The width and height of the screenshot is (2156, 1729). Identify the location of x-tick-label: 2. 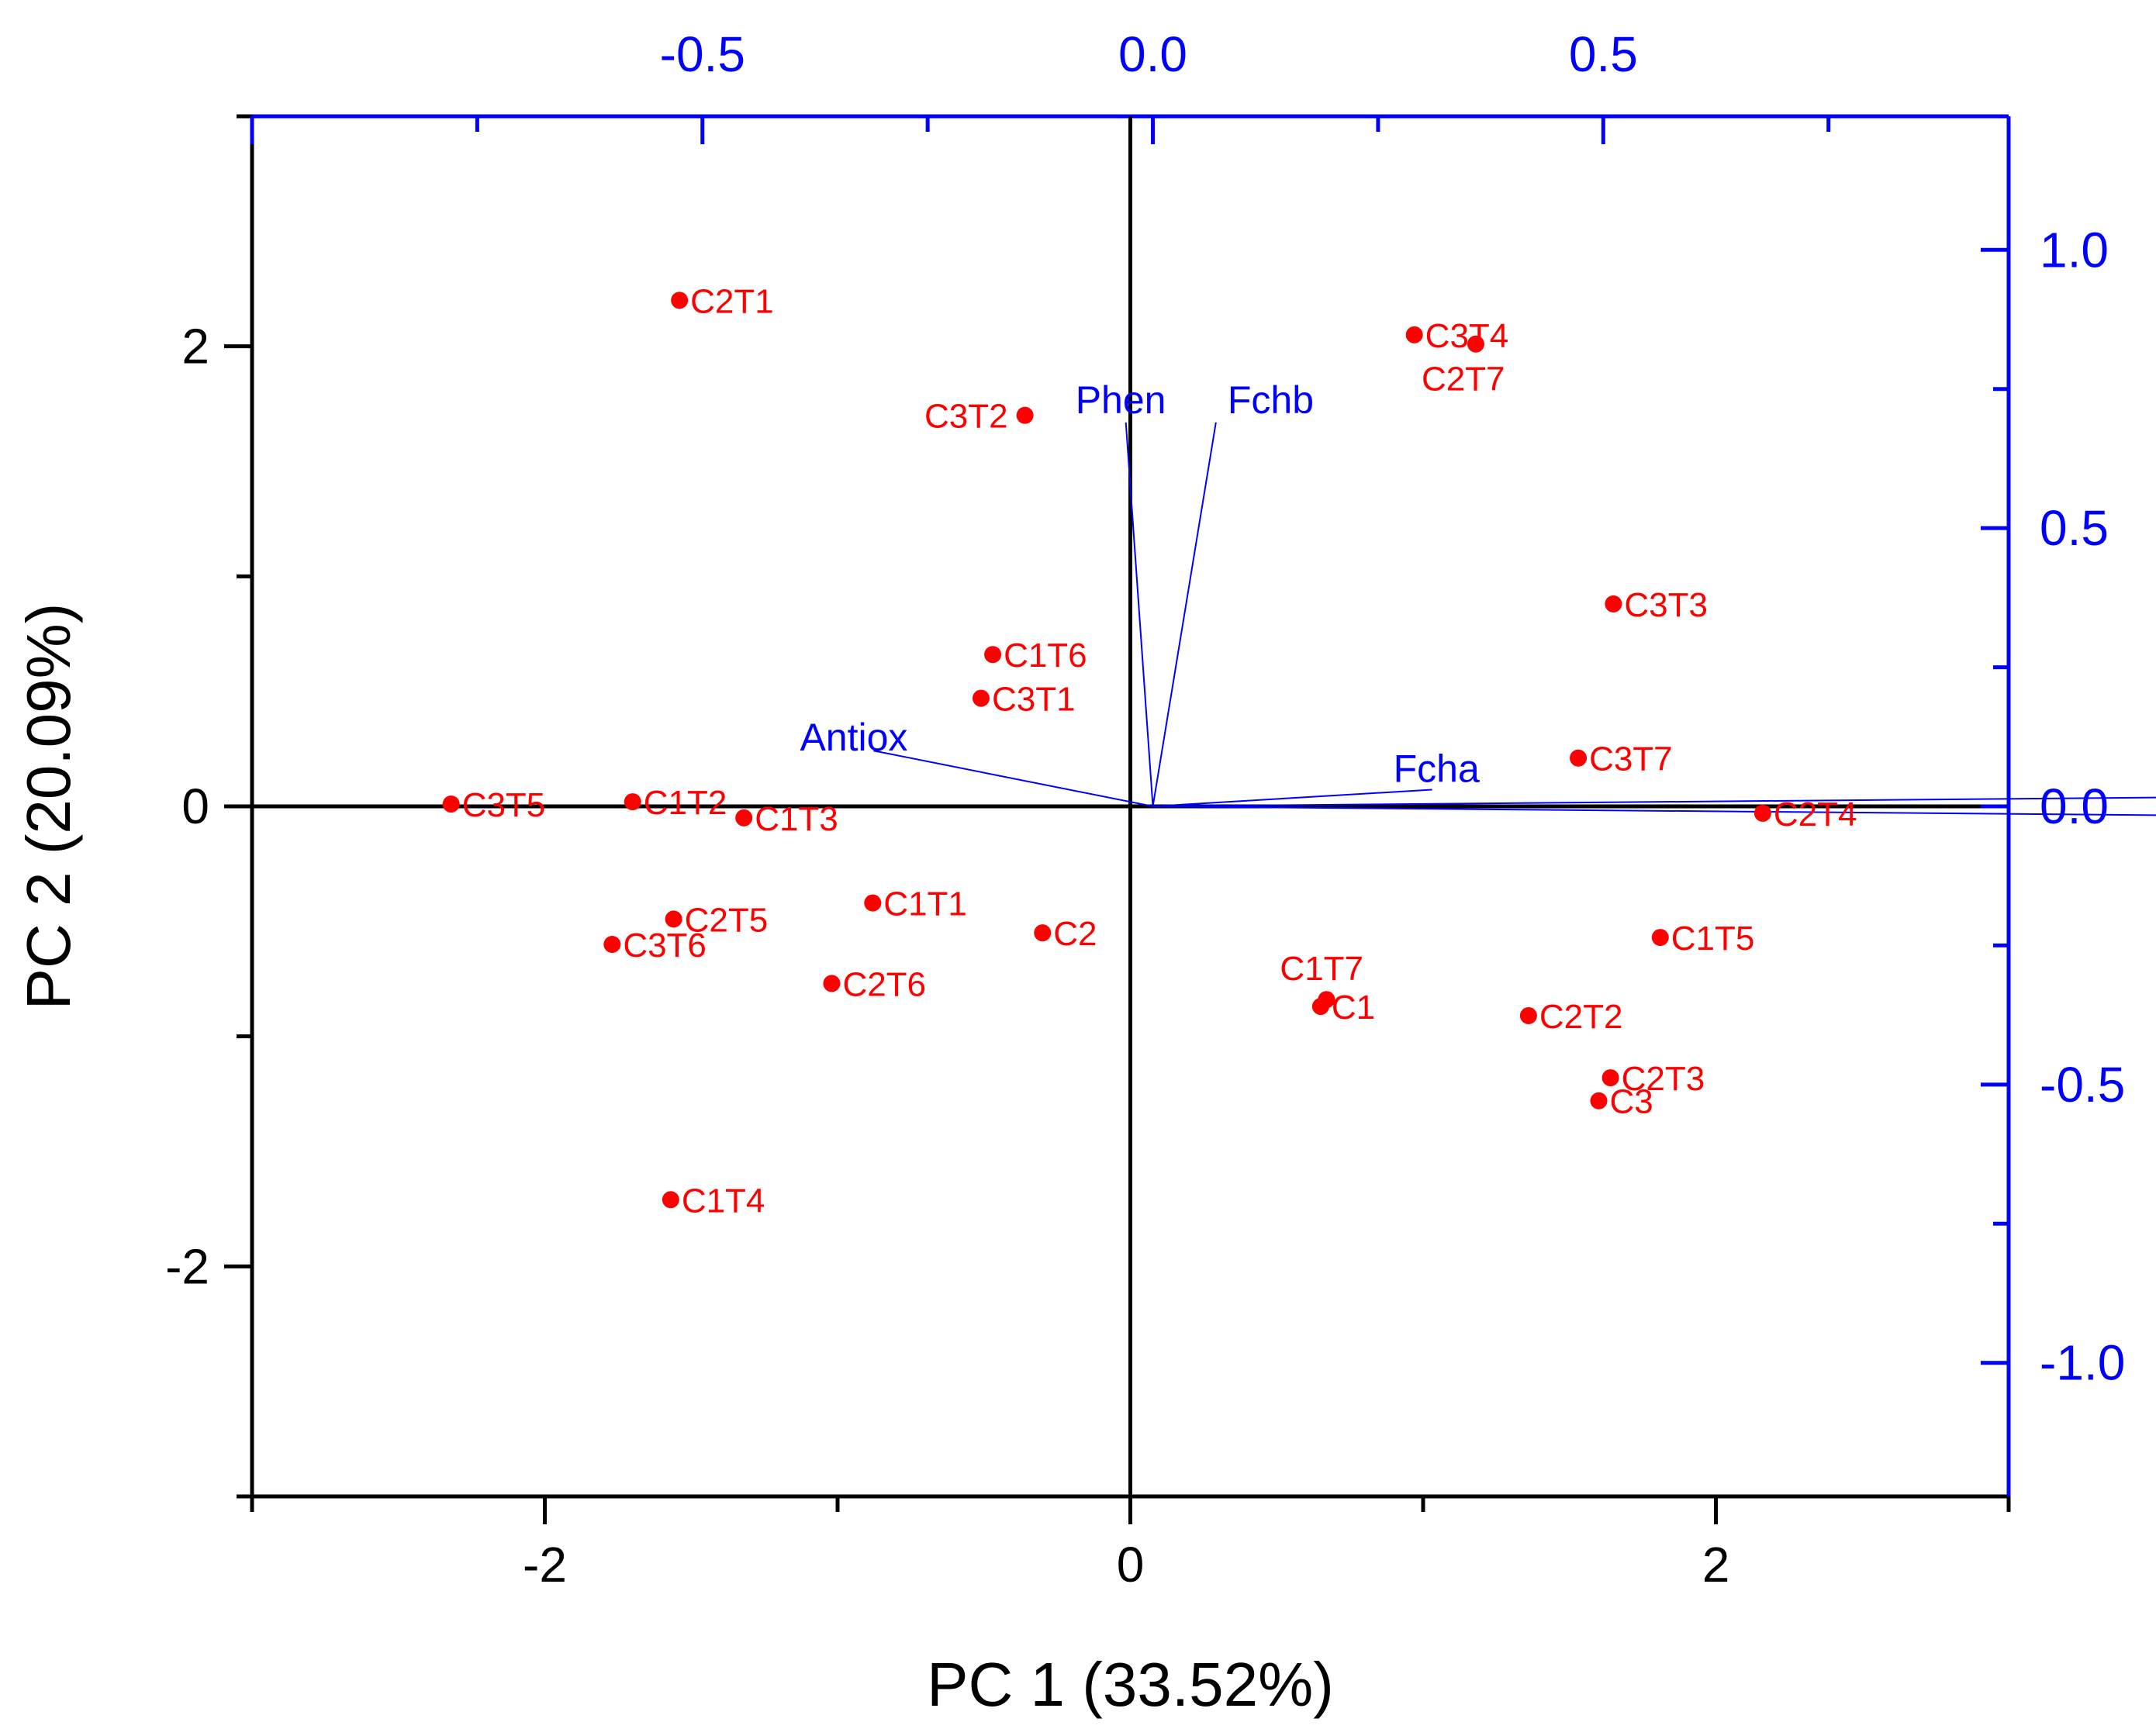
(1716, 1565).